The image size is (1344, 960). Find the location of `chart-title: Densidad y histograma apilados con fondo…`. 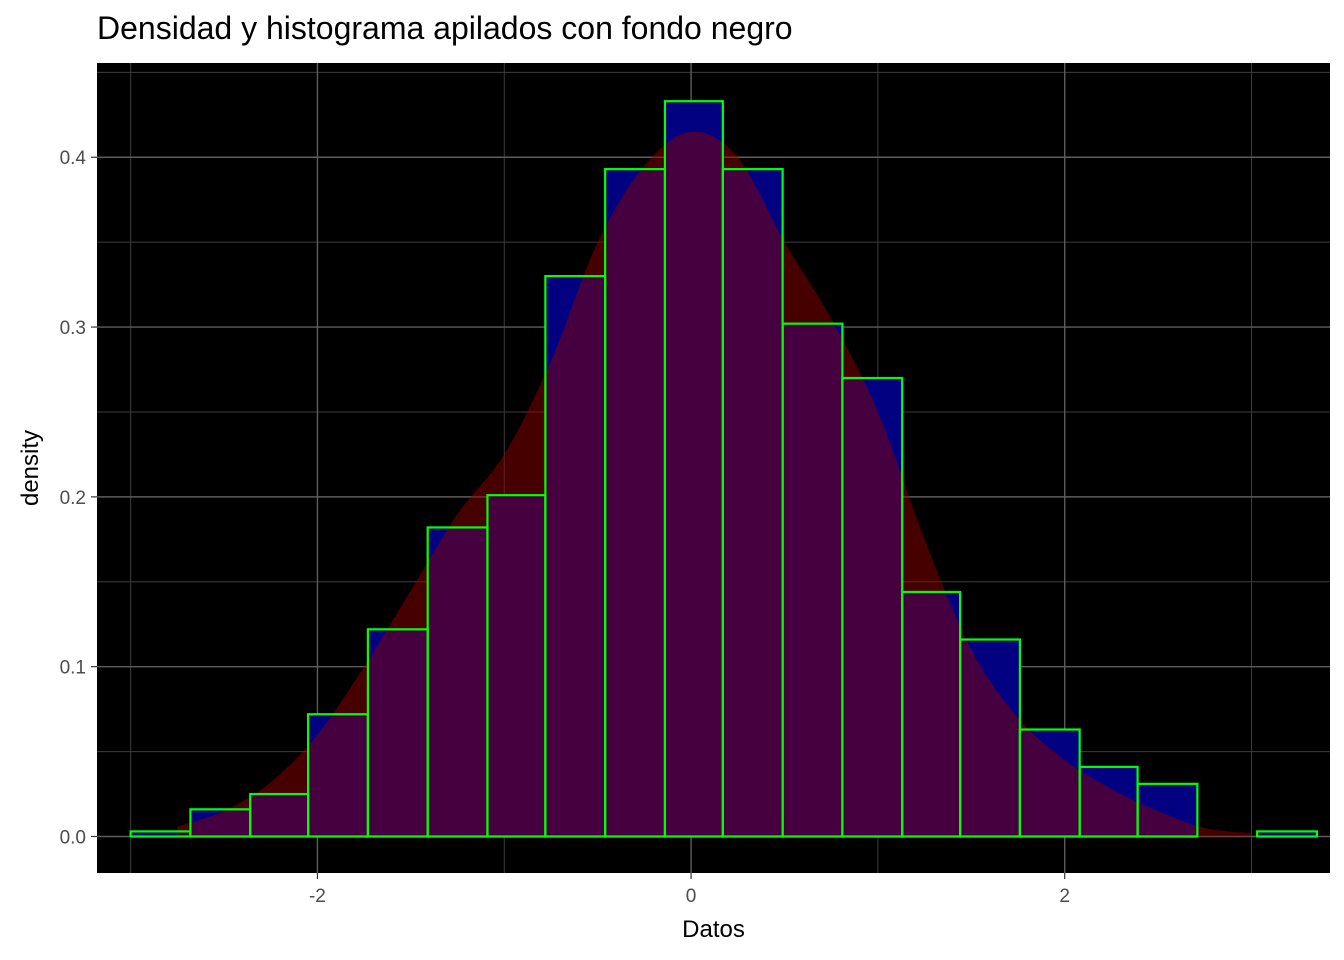

chart-title: Densidad y histograma apilados con fondo… is located at coordinates (445, 28).